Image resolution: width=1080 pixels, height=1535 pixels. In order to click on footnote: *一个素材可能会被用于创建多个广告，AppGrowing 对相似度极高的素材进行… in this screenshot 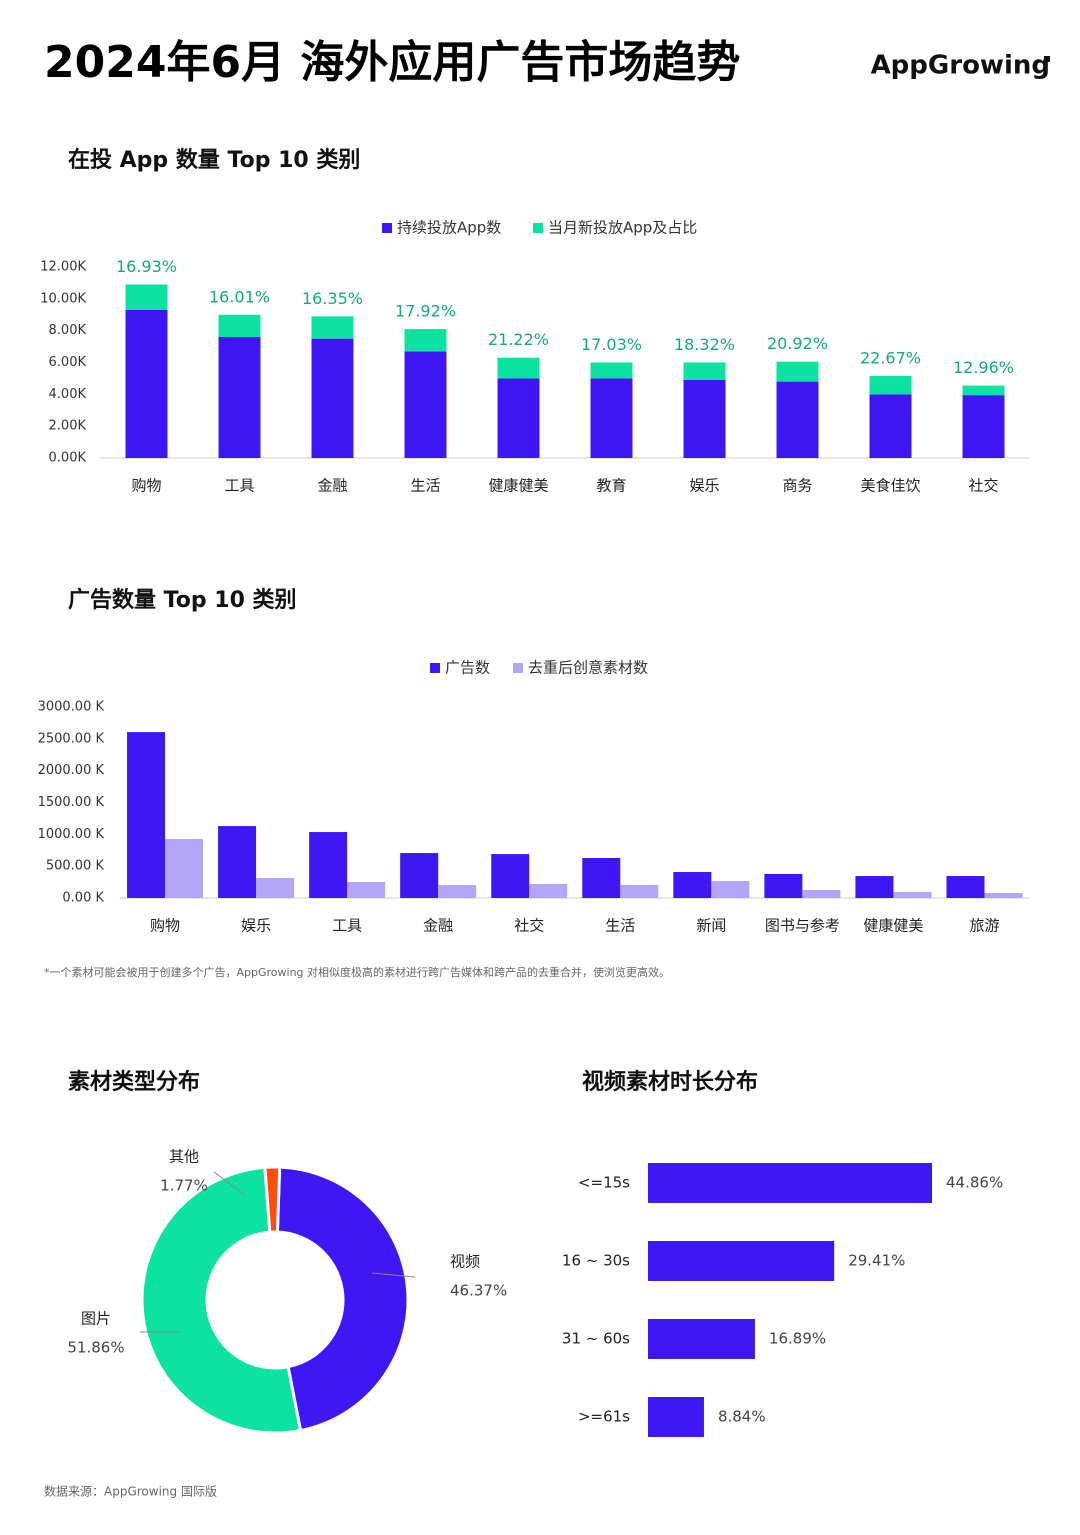, I will do `click(357, 972)`.